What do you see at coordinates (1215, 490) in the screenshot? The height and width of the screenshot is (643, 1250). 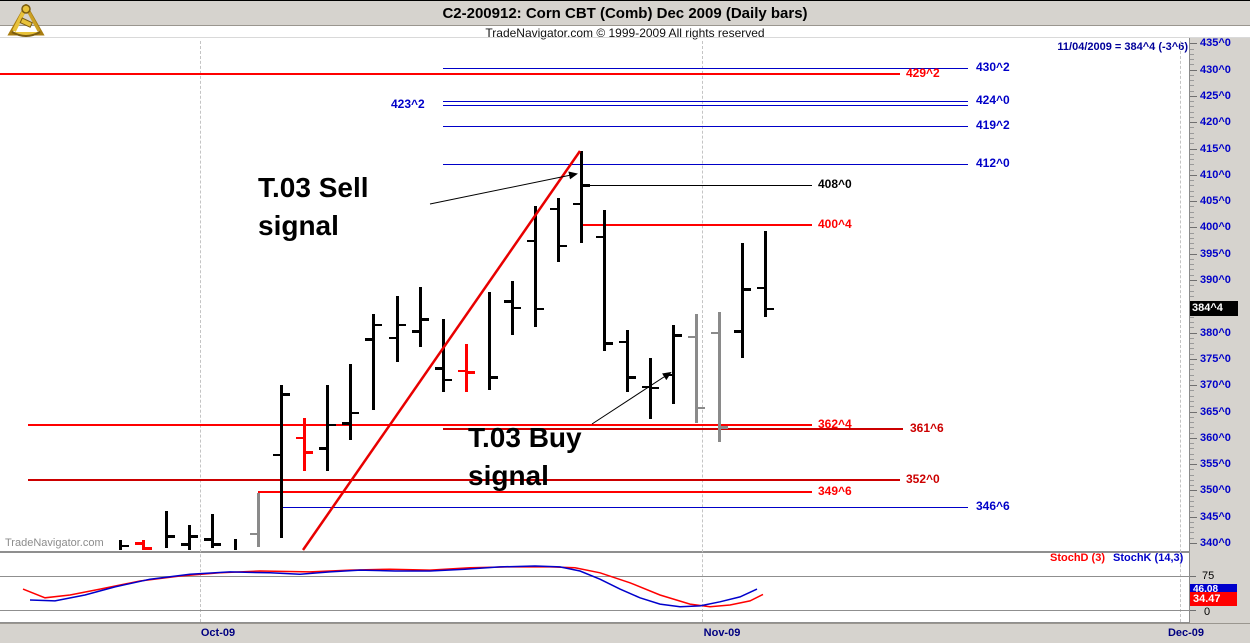 I see `price-axis-label: 350^0` at bounding box center [1215, 490].